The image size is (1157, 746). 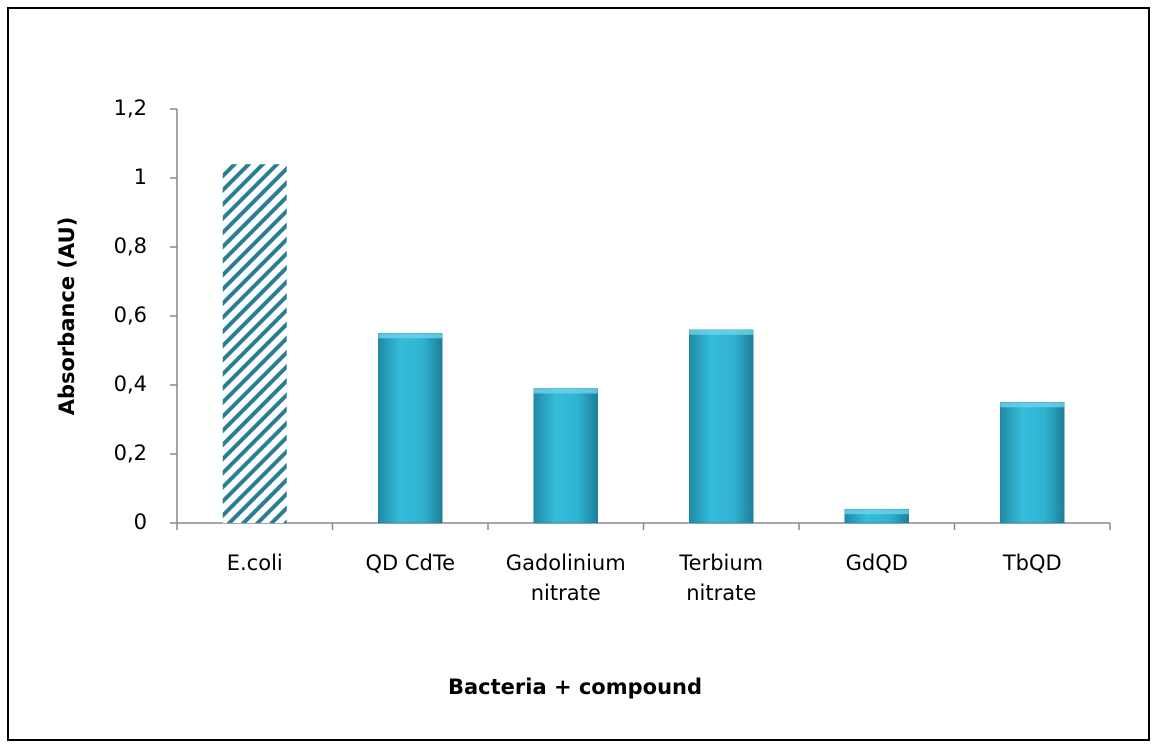 I want to click on x-tick-label: QD CdTe, so click(x=410, y=563).